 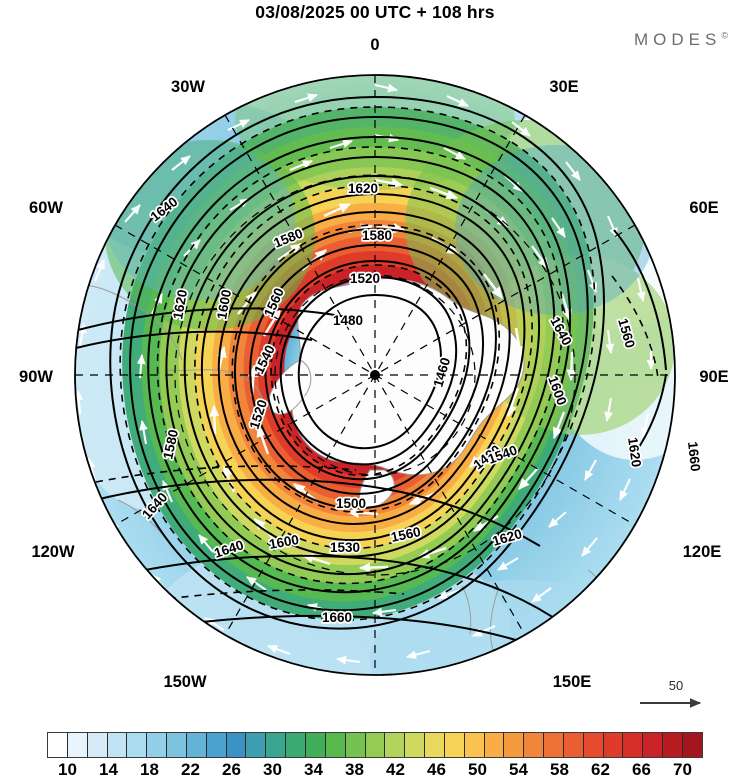 I want to click on colorbar-swatches, so click(x=375, y=745).